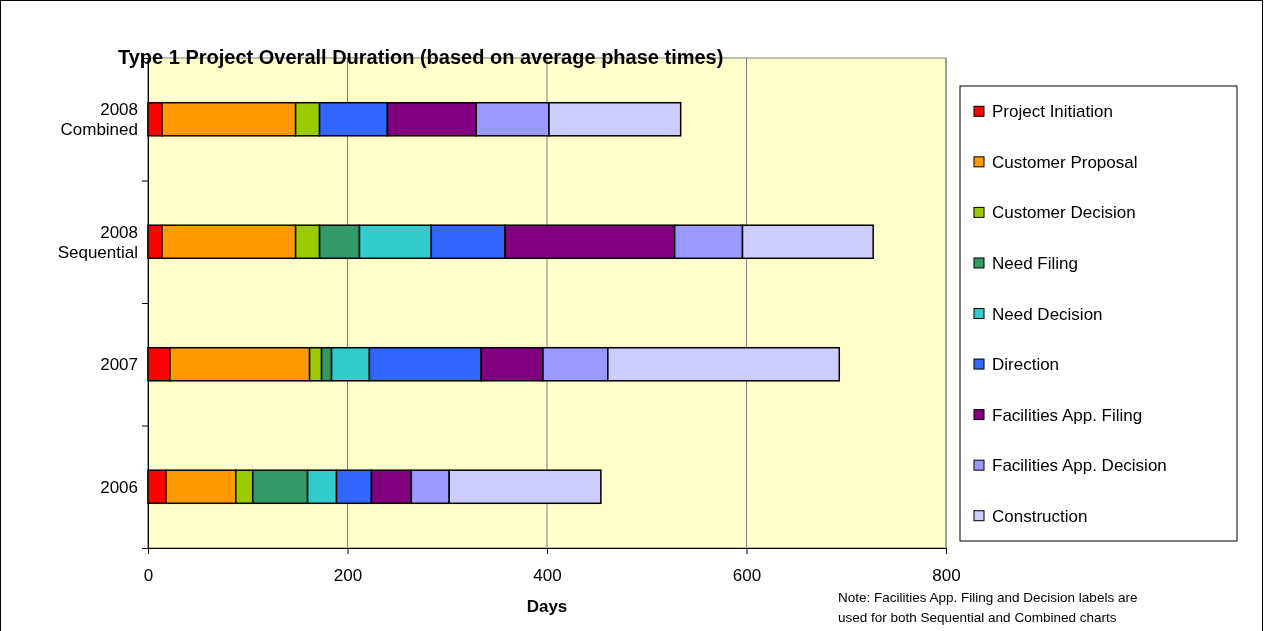 The width and height of the screenshot is (1265, 631). I want to click on legend-label: Construction, so click(1040, 516).